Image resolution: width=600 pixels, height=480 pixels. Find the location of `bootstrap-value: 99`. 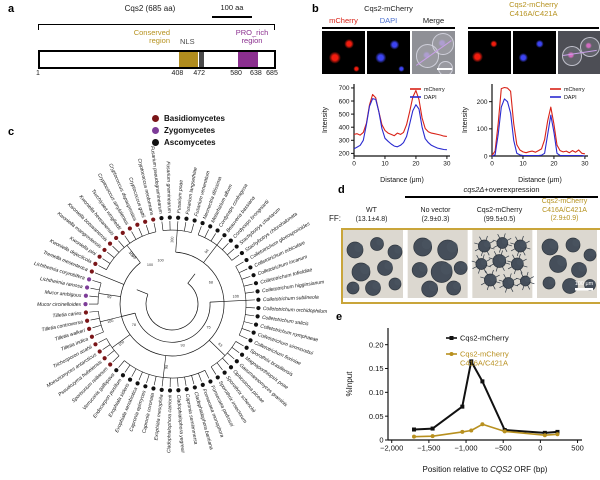

bootstrap-value: 99 is located at coordinates (109, 297).